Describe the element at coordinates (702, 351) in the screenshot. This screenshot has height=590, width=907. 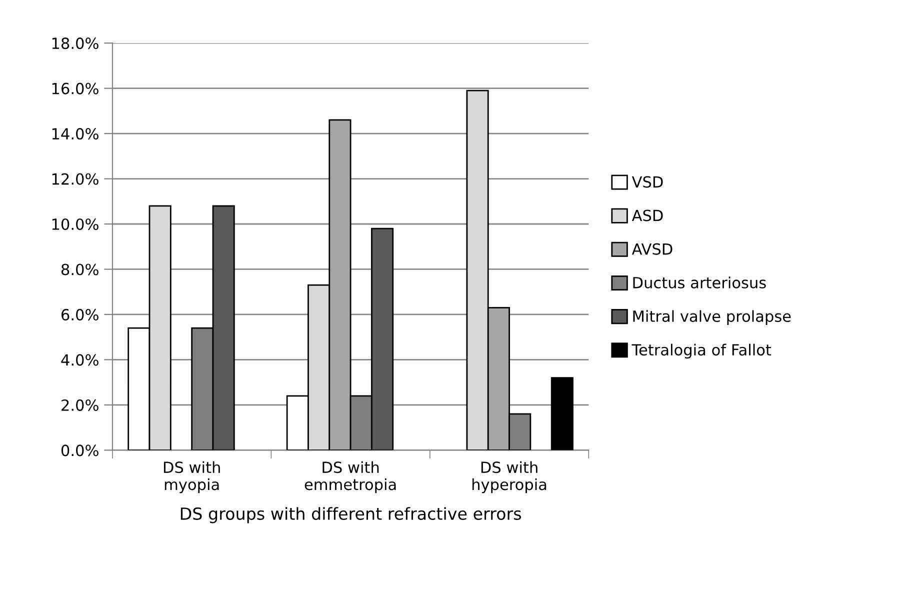
I see `legend-label: Tetralogia of Fallot` at that location.